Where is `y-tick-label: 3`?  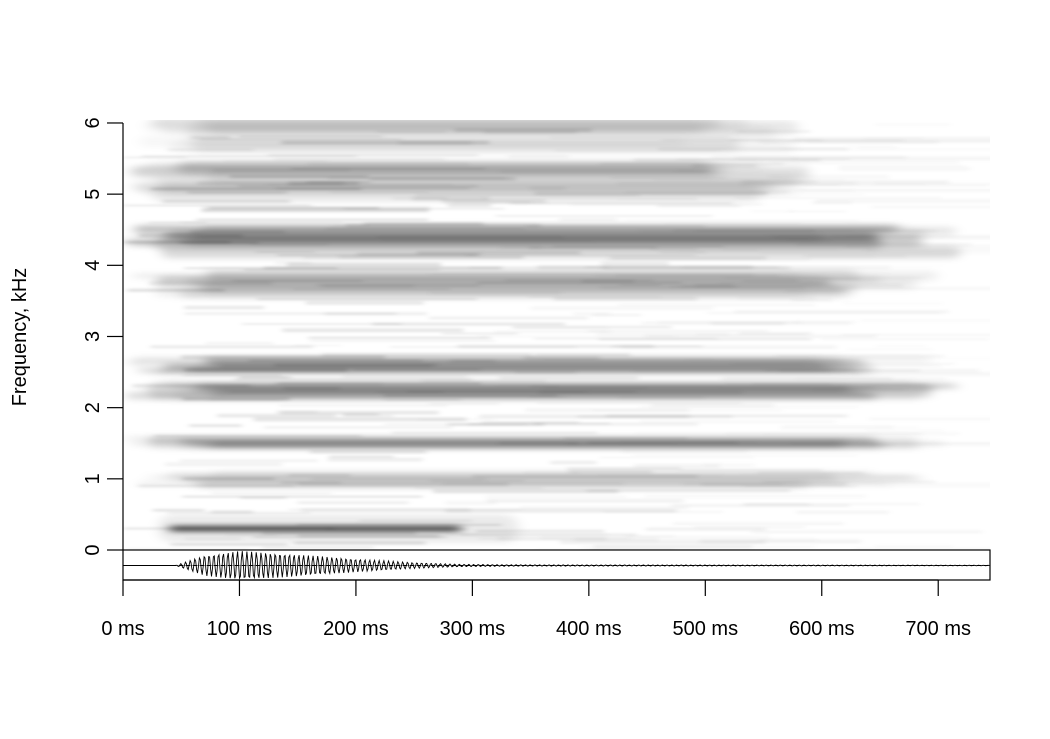 y-tick-label: 3 is located at coordinates (93, 336).